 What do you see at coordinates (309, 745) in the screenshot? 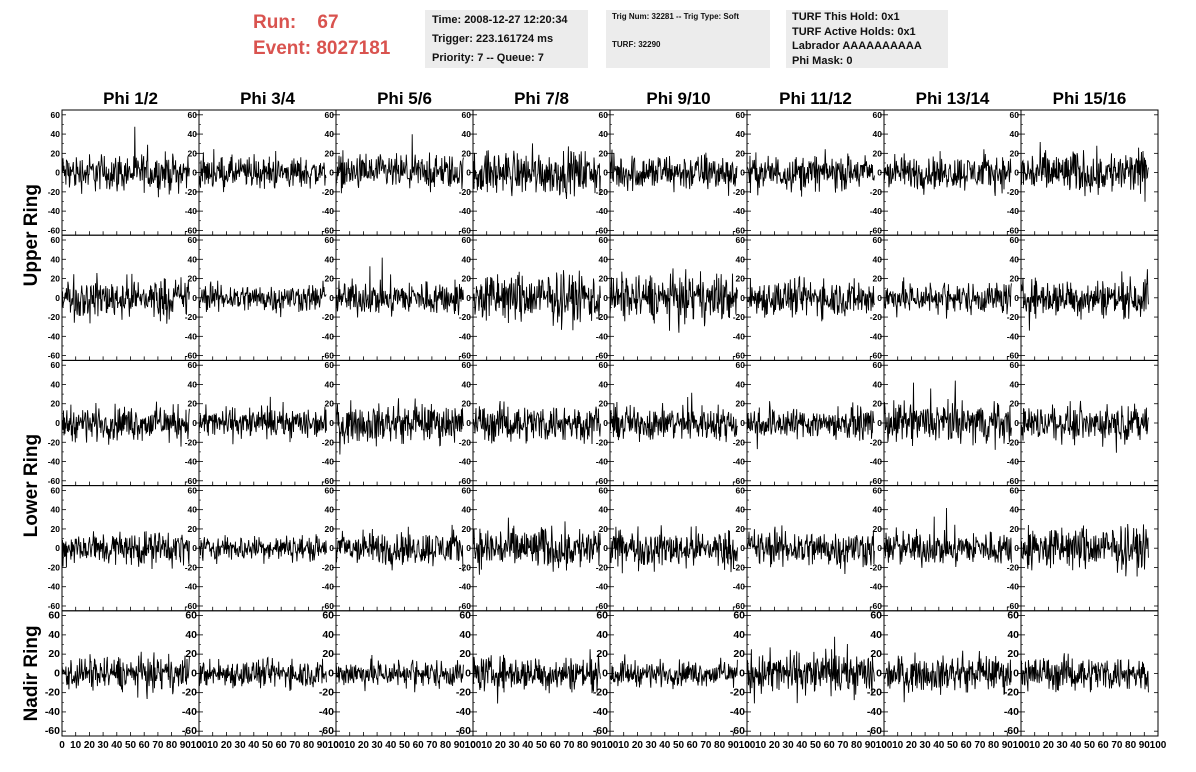
I see `x-tick-label: 80` at bounding box center [309, 745].